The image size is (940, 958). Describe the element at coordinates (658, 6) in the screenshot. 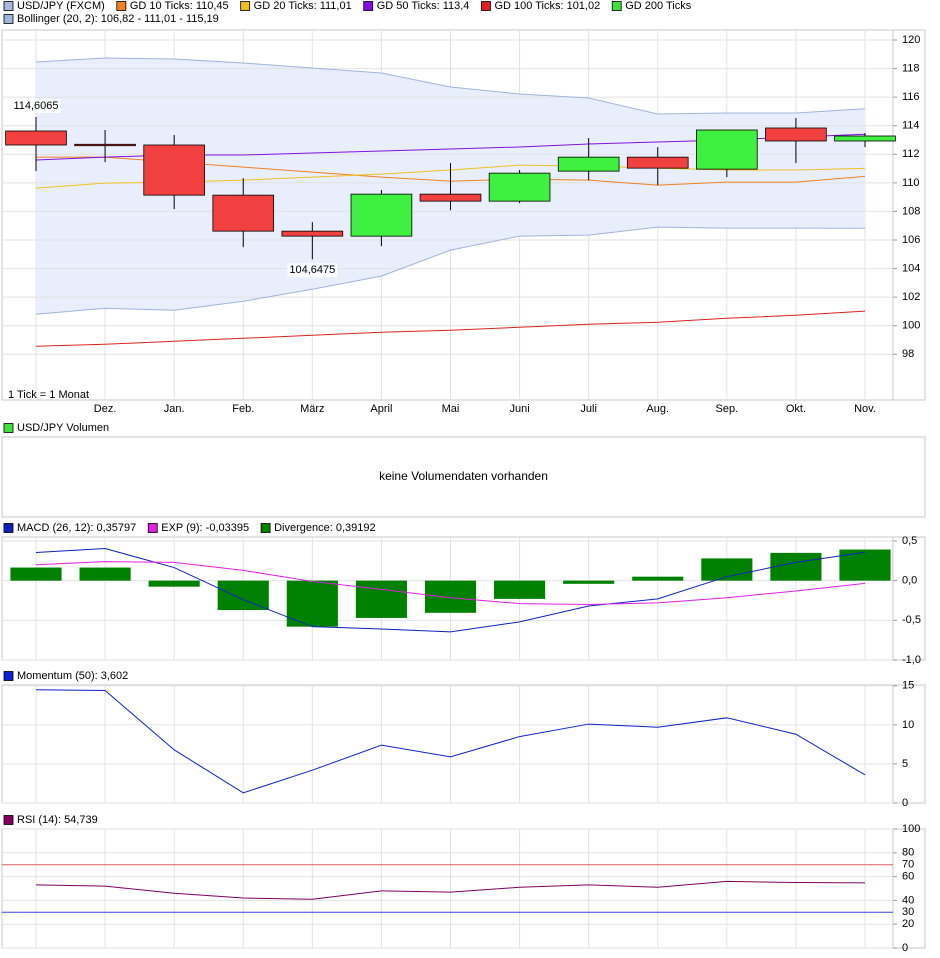

I see `legend-label: GD 200 Ticks` at that location.